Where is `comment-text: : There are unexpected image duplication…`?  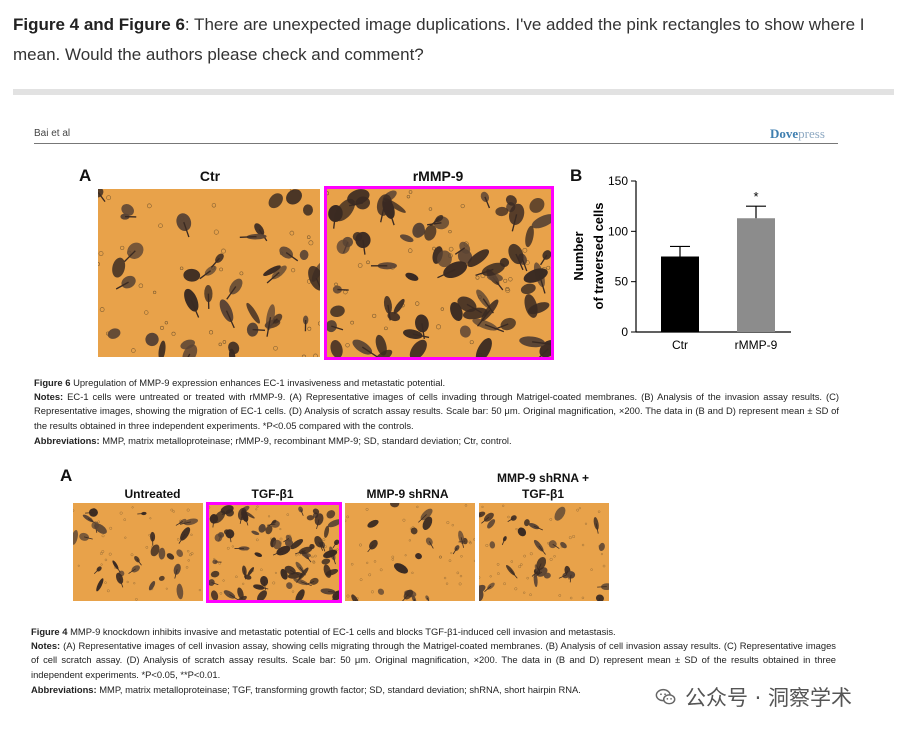 comment-text: : There are unexpected image duplication… is located at coordinates (439, 39).